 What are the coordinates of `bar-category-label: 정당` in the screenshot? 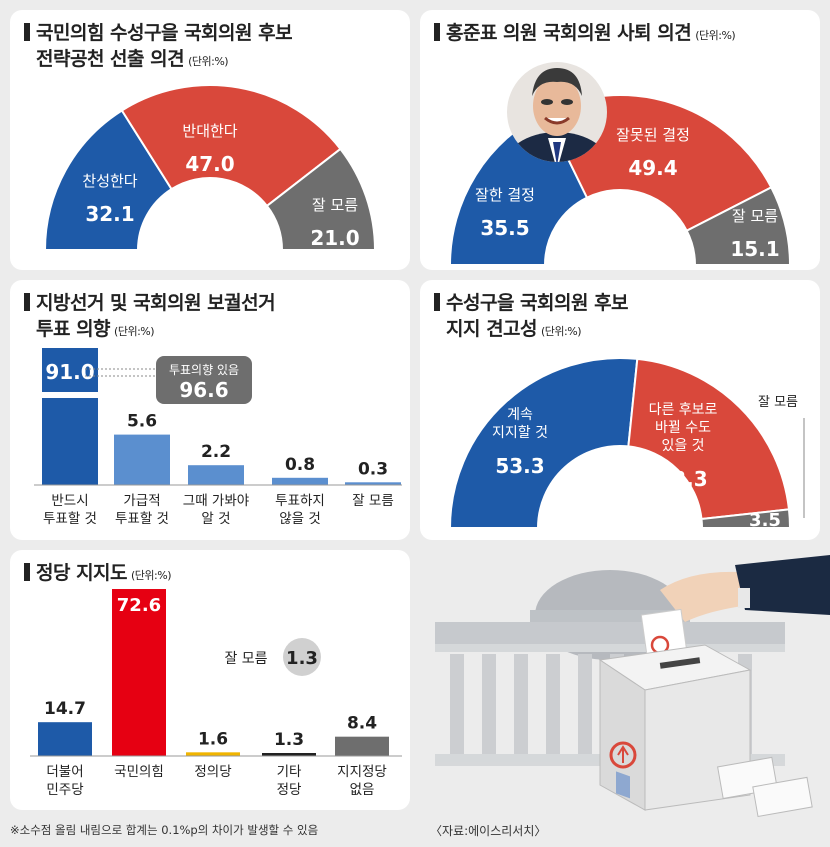 It's located at (289, 790).